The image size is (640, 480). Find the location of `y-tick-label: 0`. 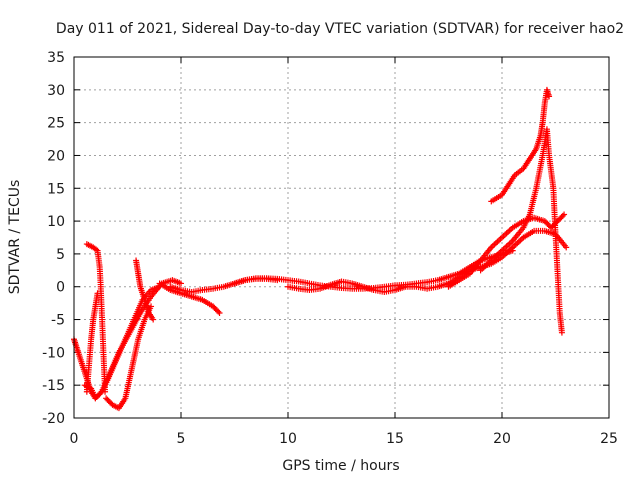

y-tick-label: 0 is located at coordinates (60, 288).